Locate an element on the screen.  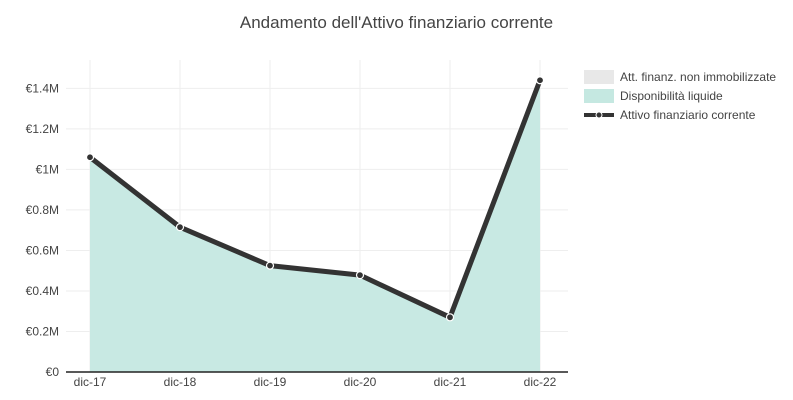
legend-label: Att. finanz. non immobilizzate is located at coordinates (698, 76).